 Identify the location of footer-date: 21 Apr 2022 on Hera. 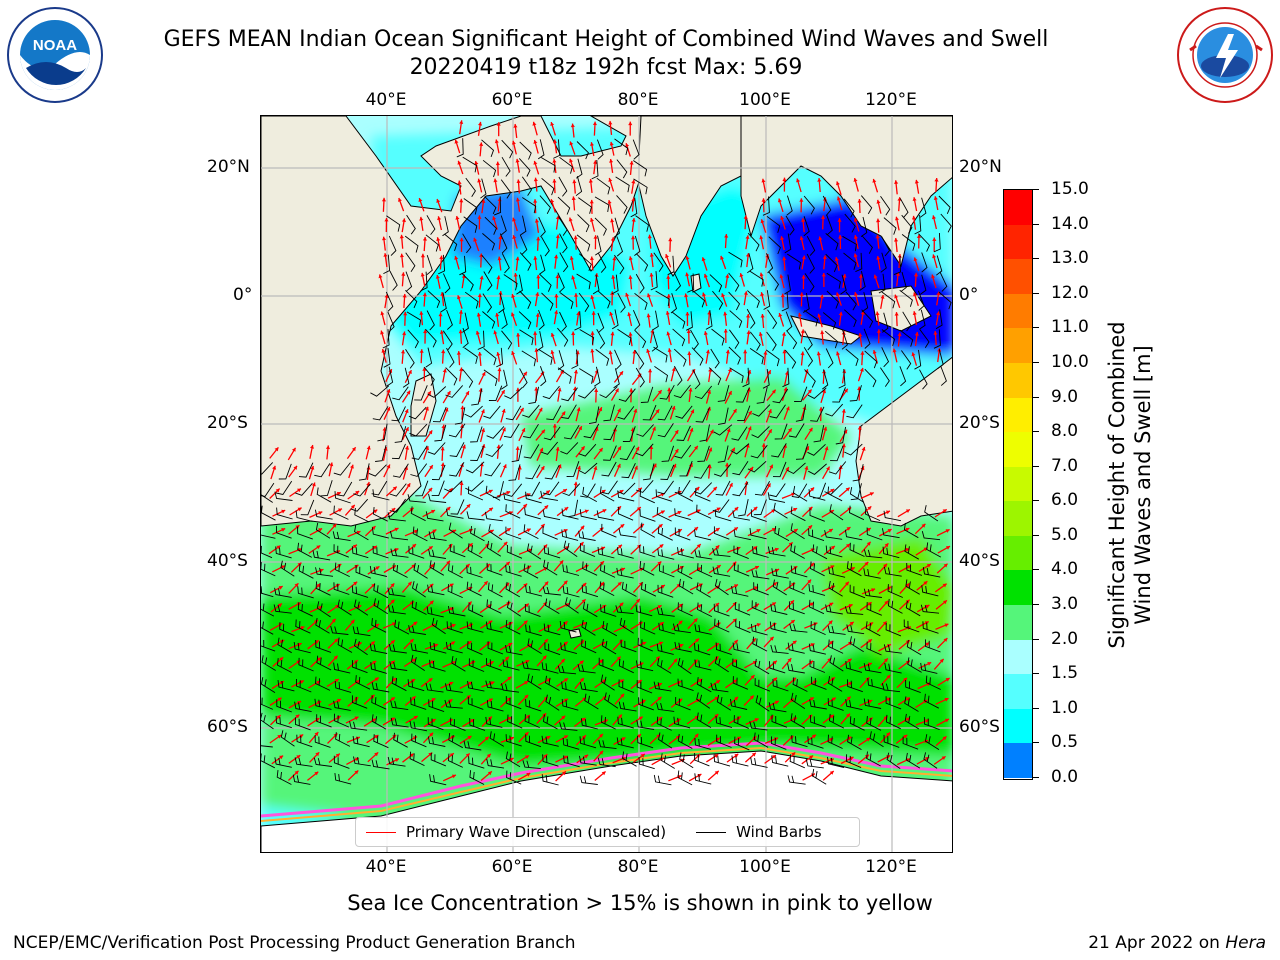
(1177, 943).